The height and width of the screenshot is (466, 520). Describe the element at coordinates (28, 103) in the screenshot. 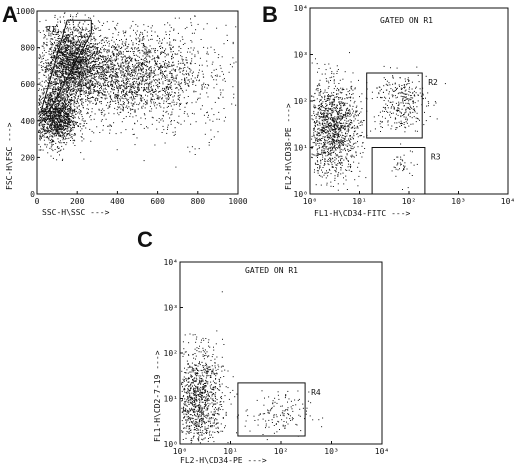

I see `panel-a-y-ticks: 0 200 400 600 800 1000` at that location.